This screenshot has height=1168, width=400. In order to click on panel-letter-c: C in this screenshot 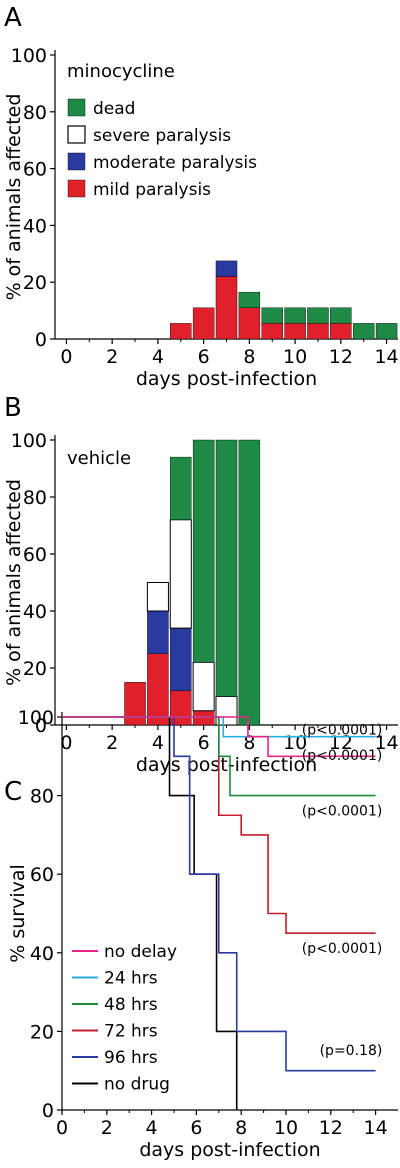, I will do `click(13, 792)`.